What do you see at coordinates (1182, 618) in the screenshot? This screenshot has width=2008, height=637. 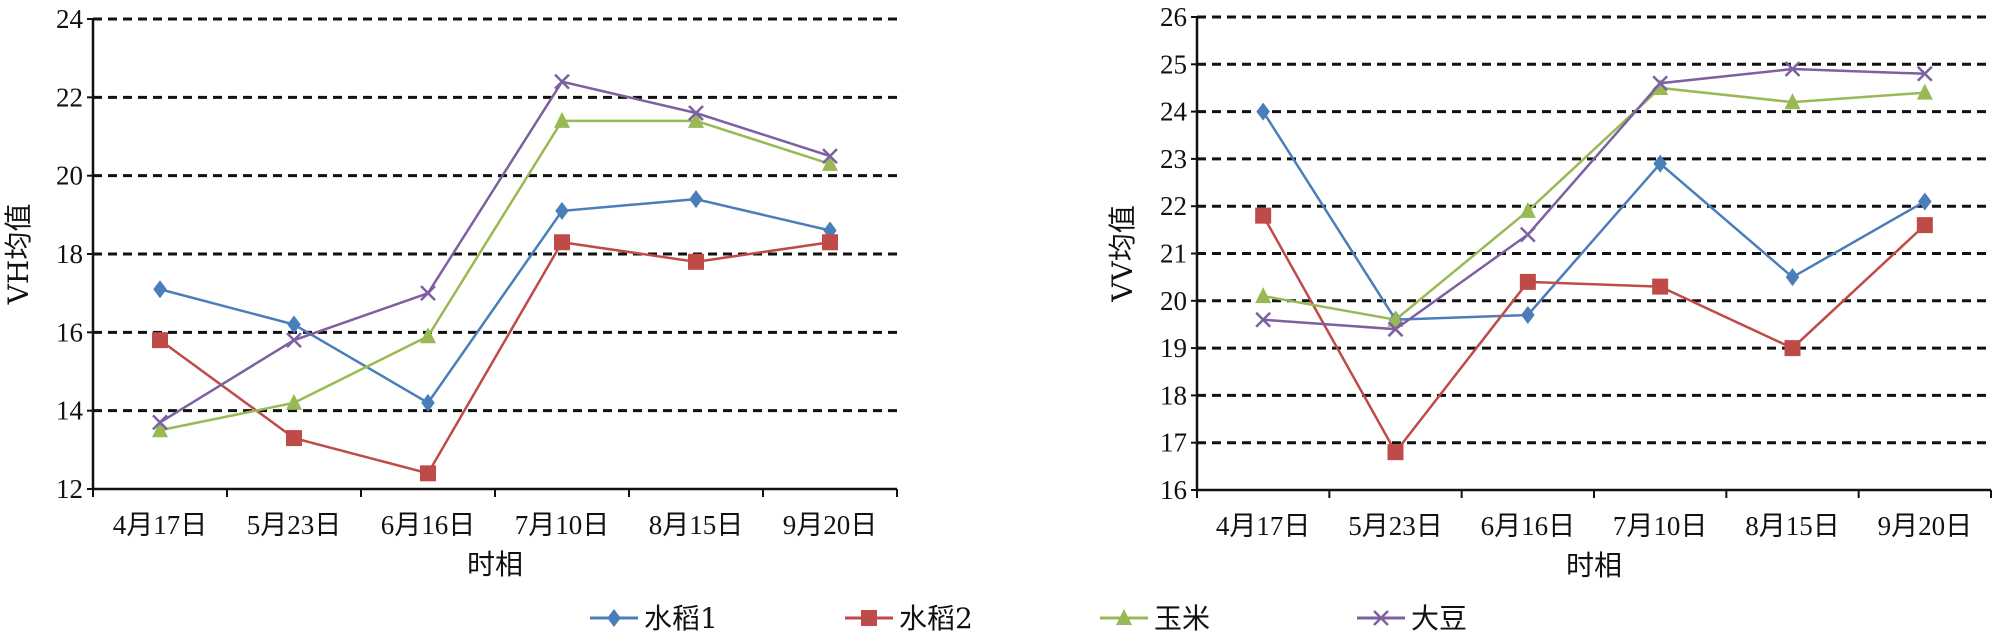 I see `legend-label: 玉米` at bounding box center [1182, 618].